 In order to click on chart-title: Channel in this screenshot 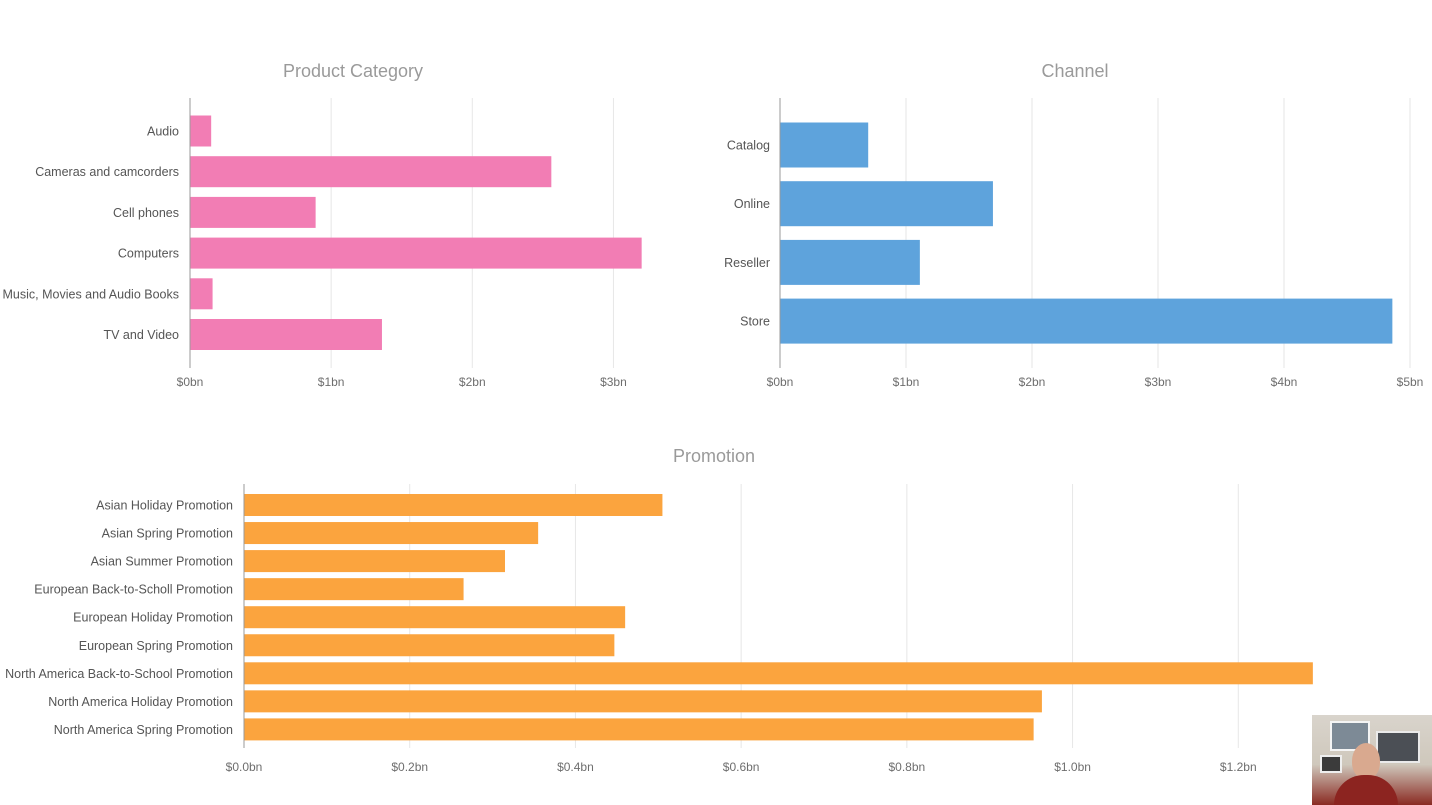, I will do `click(1074, 71)`.